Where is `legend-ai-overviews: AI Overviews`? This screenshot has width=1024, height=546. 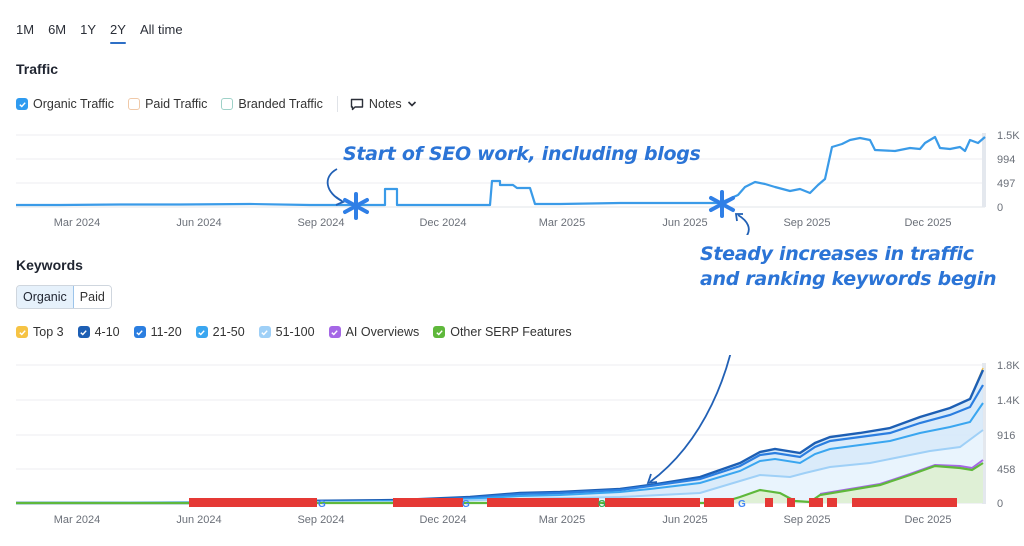
legend-ai-overviews: AI Overviews is located at coordinates (374, 332).